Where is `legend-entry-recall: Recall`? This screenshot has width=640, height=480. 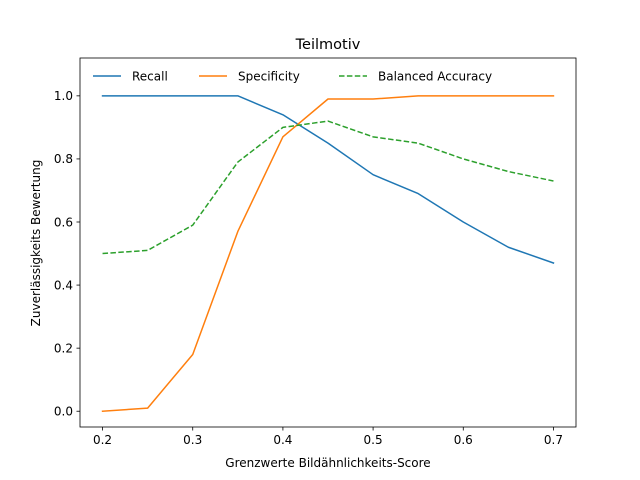 legend-entry-recall: Recall is located at coordinates (130, 76).